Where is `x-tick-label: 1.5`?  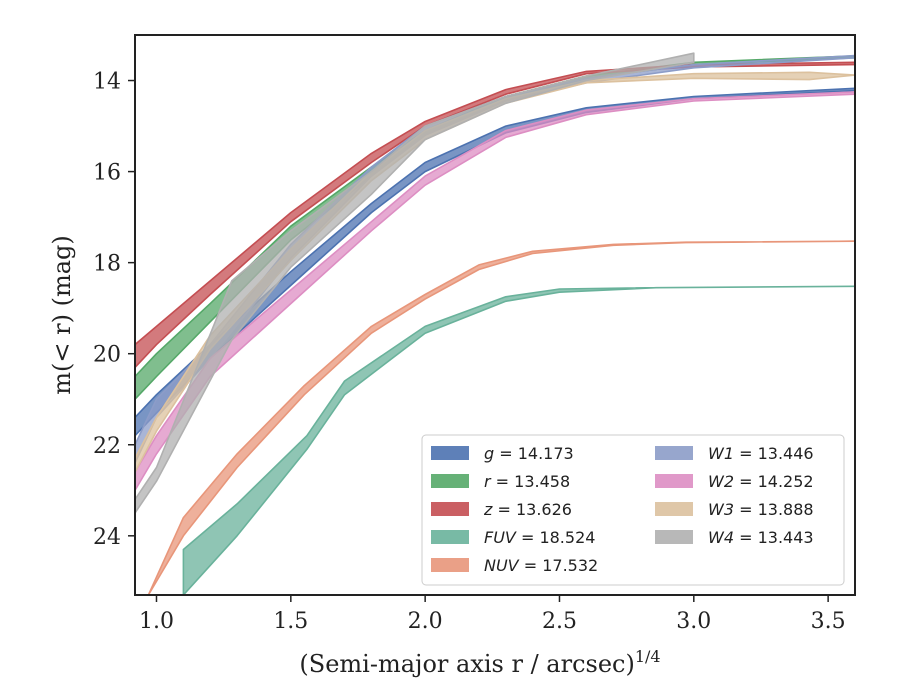 x-tick-label: 1.5 is located at coordinates (290, 621).